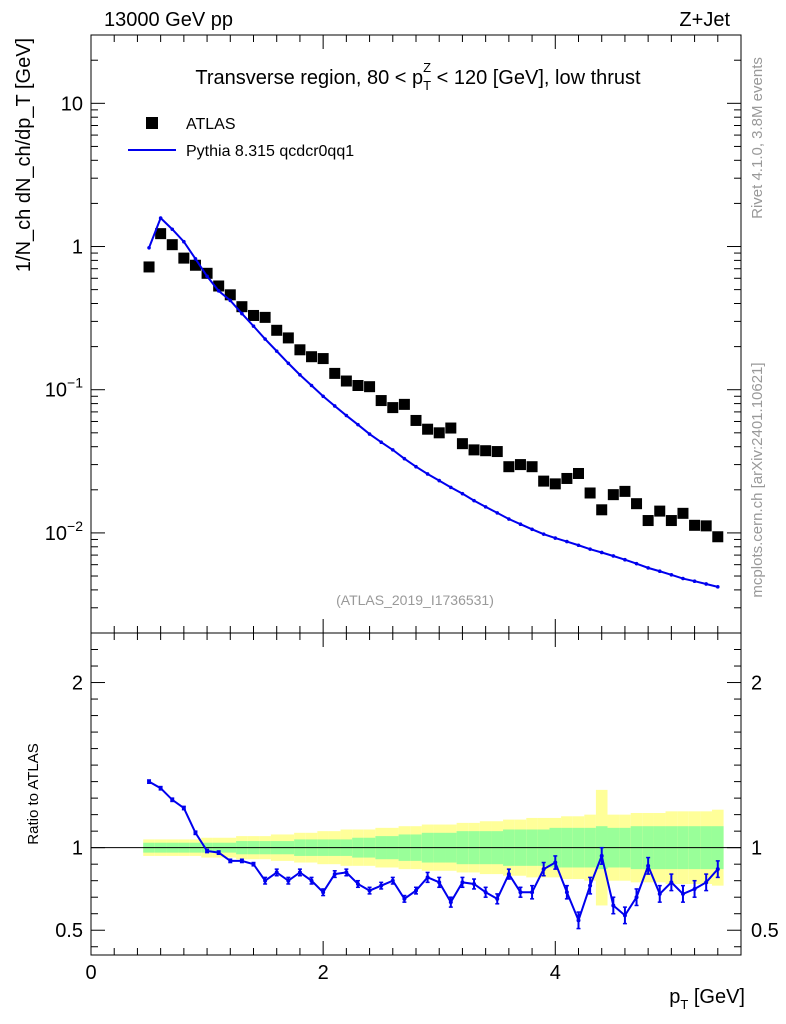  I want to click on ratio-y-tick-label: 2, so click(77, 684).